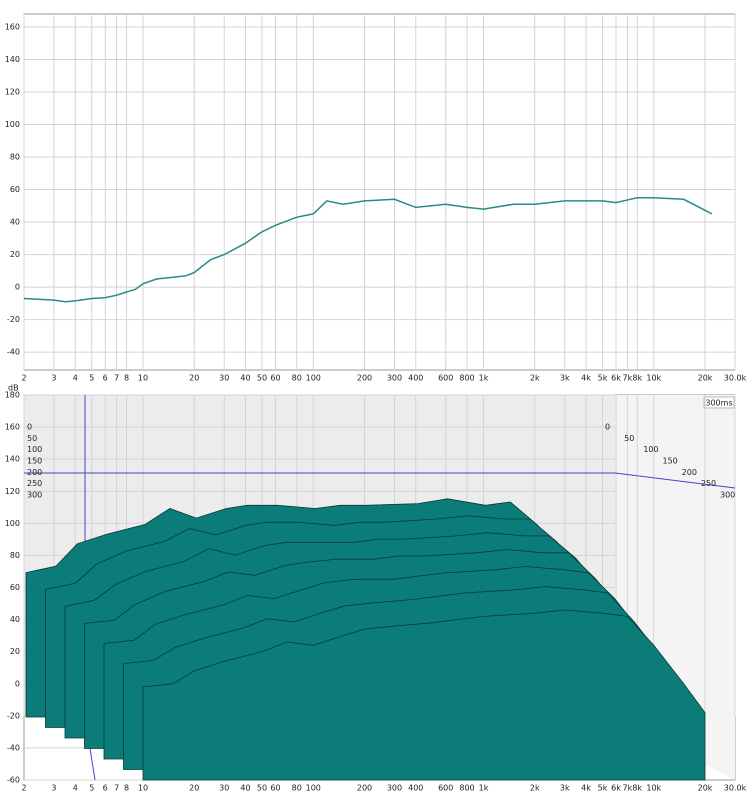 Image resolution: width=747 pixels, height=803 pixels. I want to click on y-tick-label: 100, so click(12, 124).